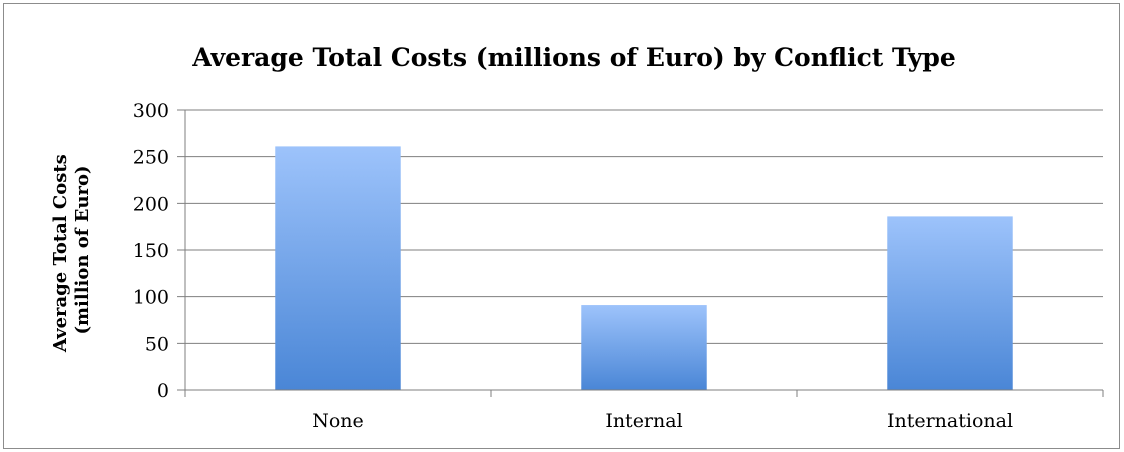 This screenshot has height=452, width=1124. What do you see at coordinates (60, 253) in the screenshot?
I see `y-axis-title-line-1: Average Total Costs` at bounding box center [60, 253].